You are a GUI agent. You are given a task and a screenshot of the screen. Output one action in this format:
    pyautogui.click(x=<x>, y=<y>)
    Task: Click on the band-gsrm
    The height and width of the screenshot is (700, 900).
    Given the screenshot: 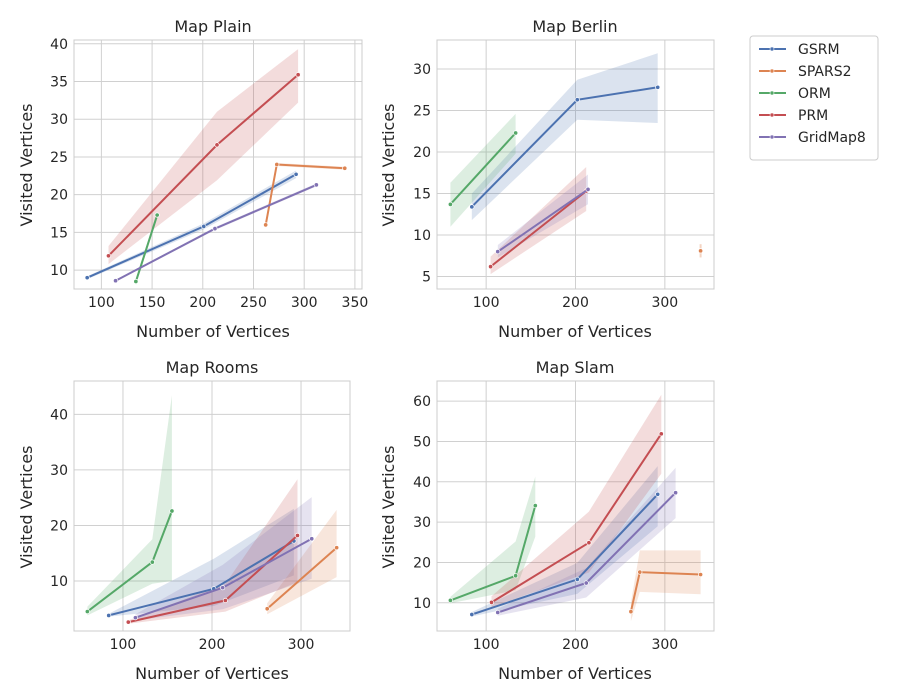 What is the action you would take?
    pyautogui.click(x=201, y=562)
    